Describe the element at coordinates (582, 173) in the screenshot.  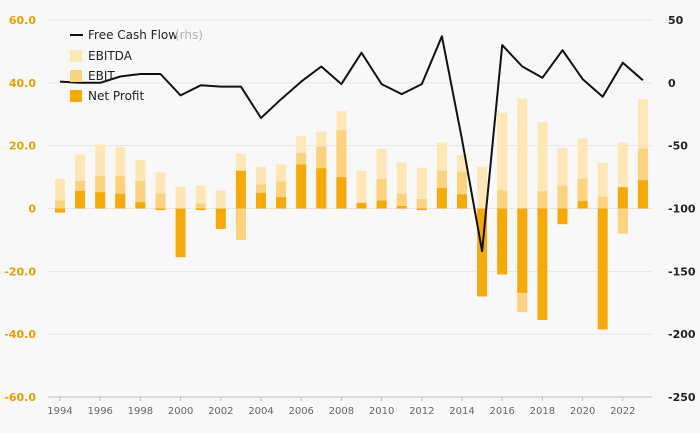
I see `bar-ebitda-2020` at that location.